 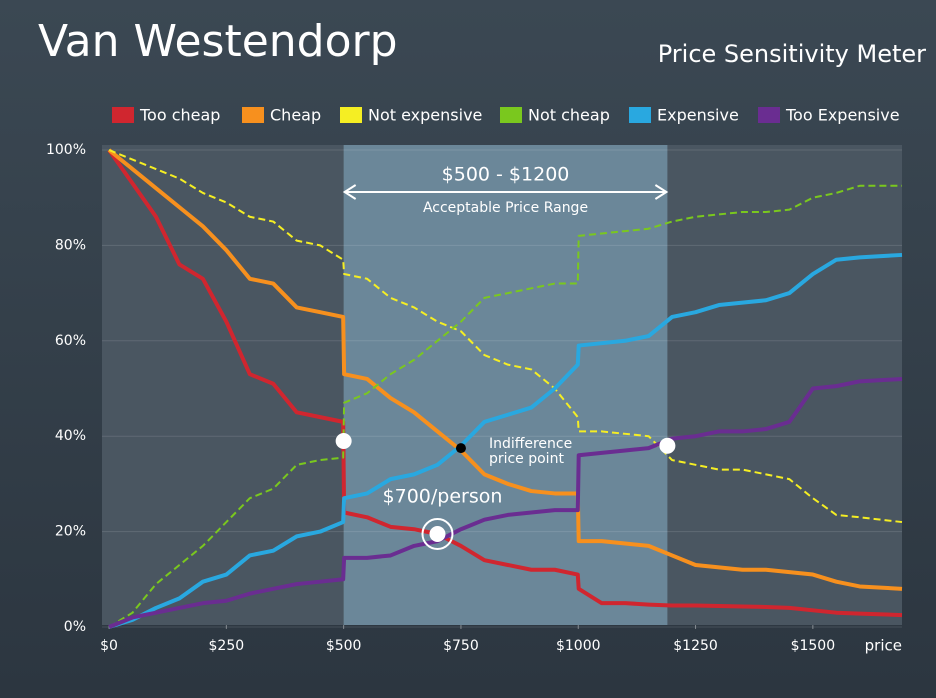 I want to click on y-tick-label: 0%, so click(x=75, y=627).